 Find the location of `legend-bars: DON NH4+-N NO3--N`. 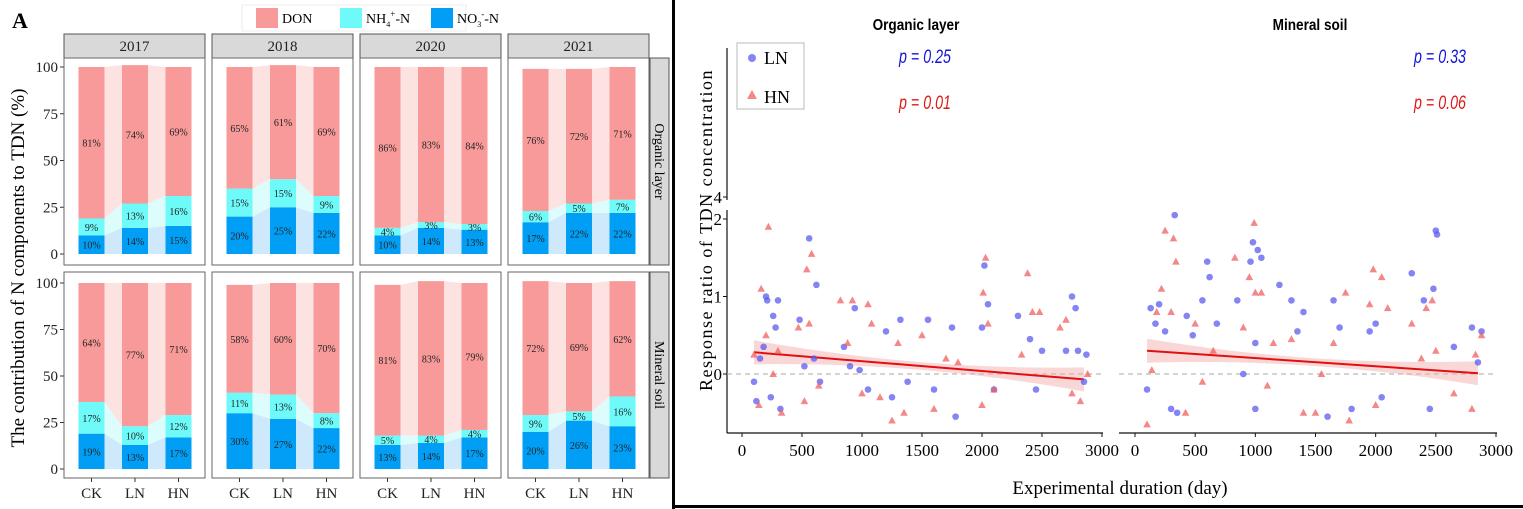

legend-bars: DON NH4+-N NO3--N is located at coordinates (370, 18).